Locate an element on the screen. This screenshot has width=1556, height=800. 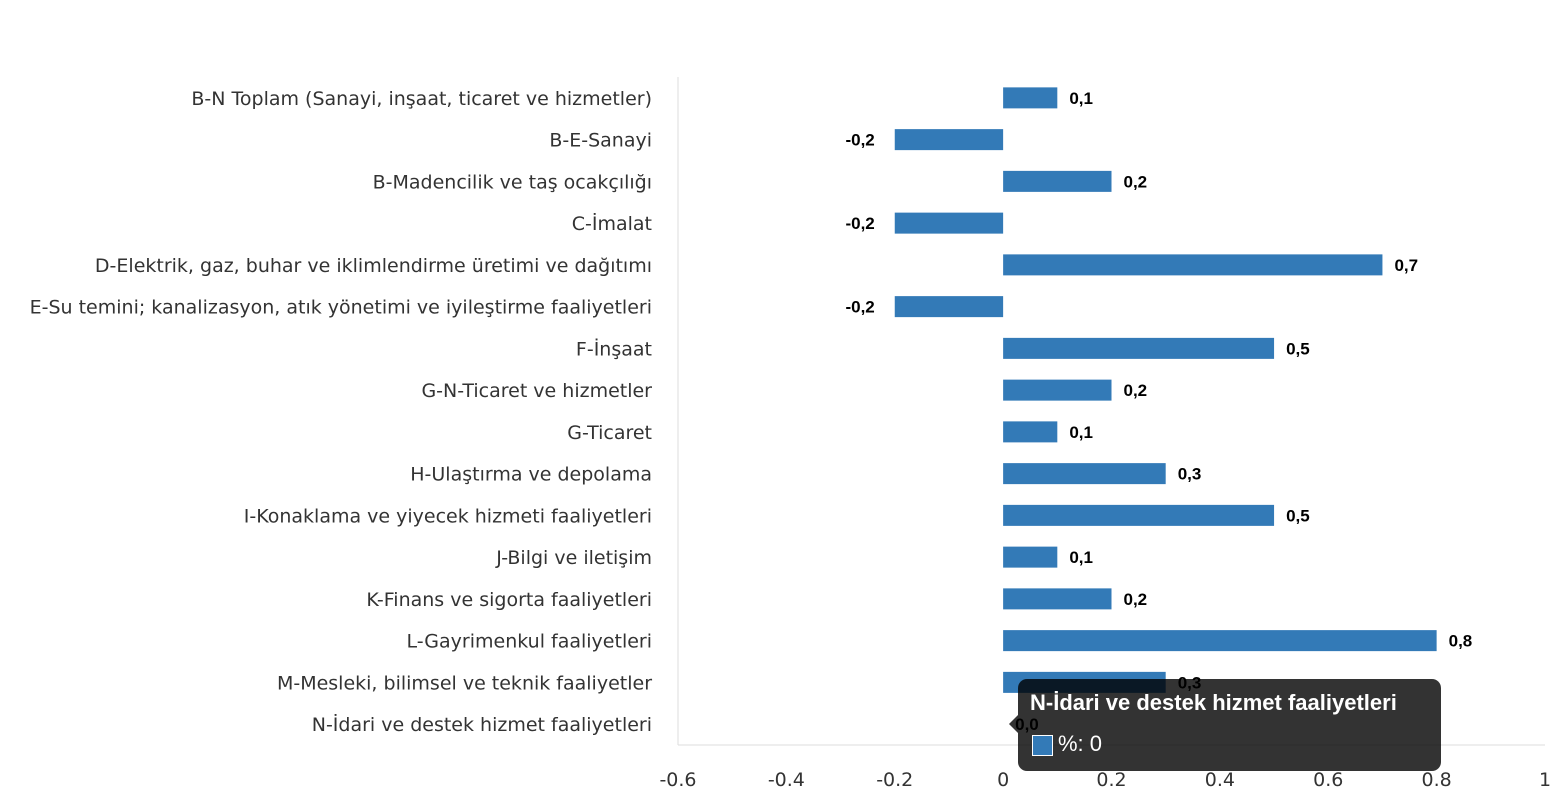
x-tick-label: 0 is located at coordinates (1003, 780).